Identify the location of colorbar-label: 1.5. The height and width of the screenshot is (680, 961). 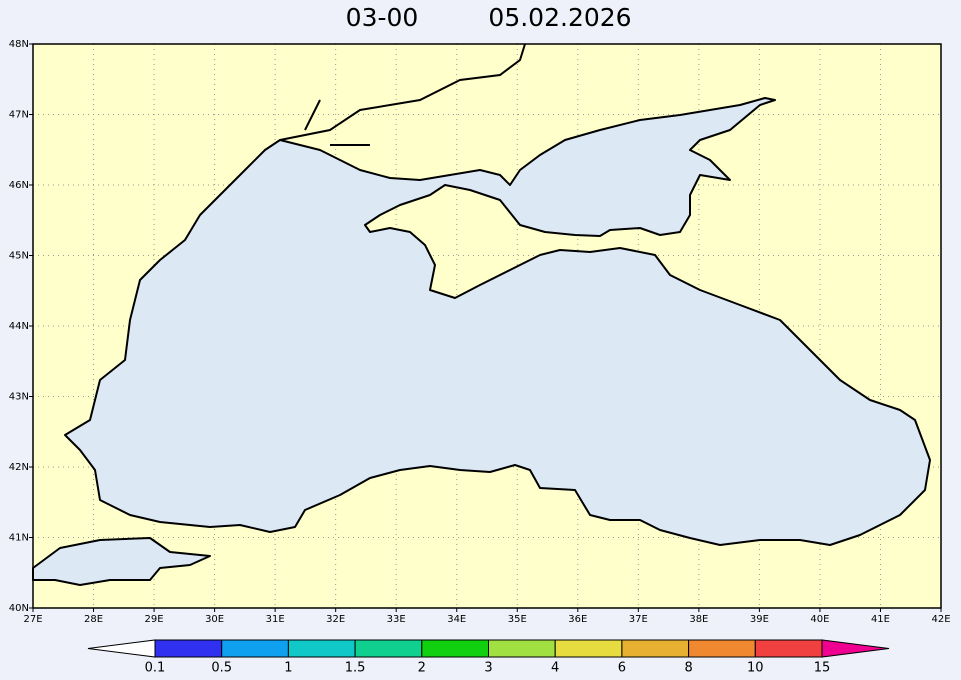
(355, 668).